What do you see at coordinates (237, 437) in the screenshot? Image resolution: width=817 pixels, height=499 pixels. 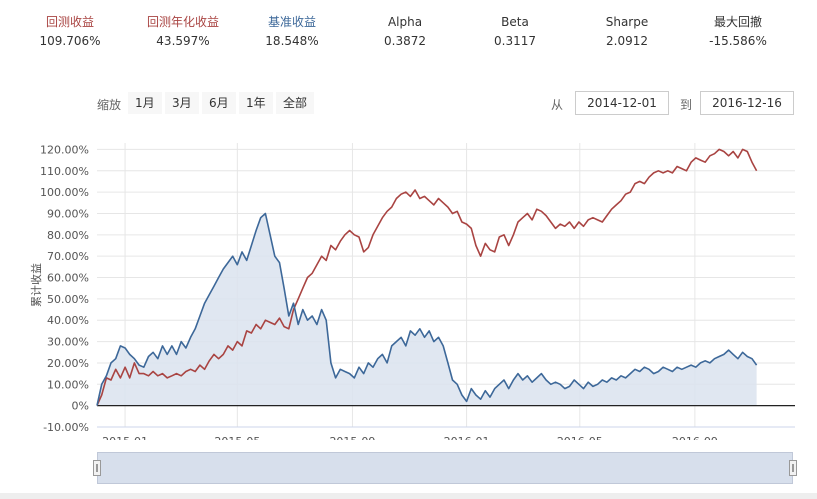 I see `x-tick-label: 2015-05` at bounding box center [237, 437].